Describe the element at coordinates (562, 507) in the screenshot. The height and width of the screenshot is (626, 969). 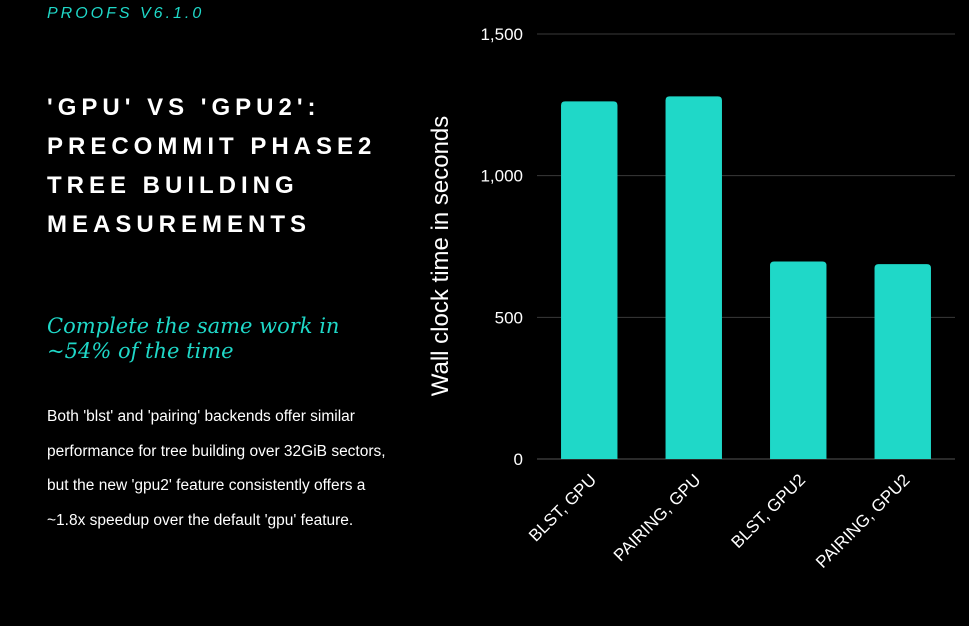
I see `x-tick-label: BLST, GPU` at that location.